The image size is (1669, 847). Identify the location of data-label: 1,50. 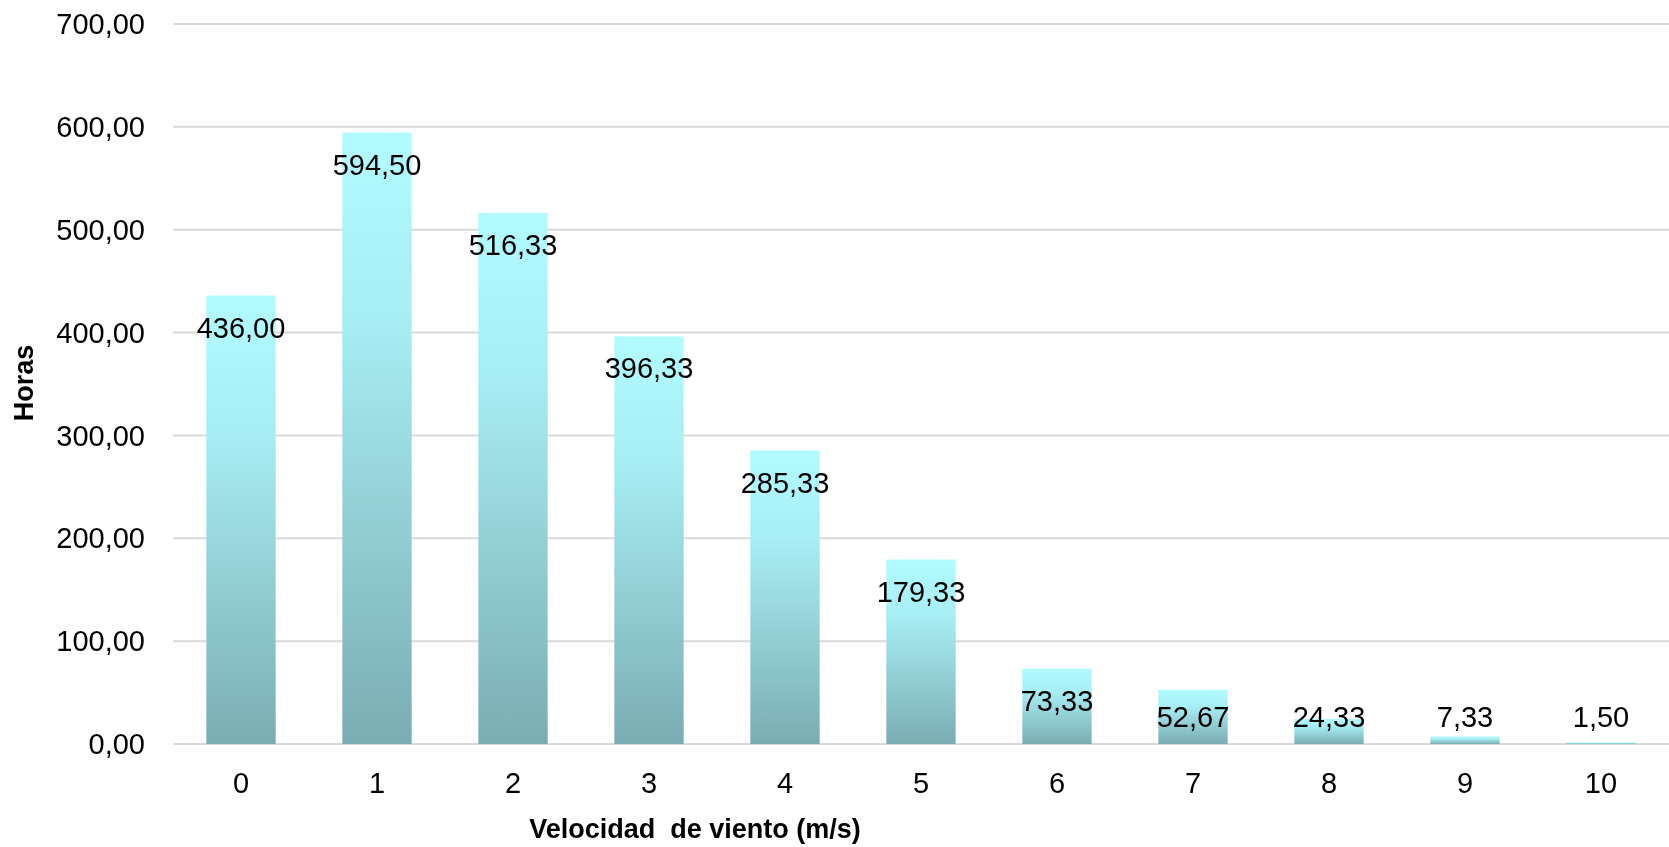
(1601, 717).